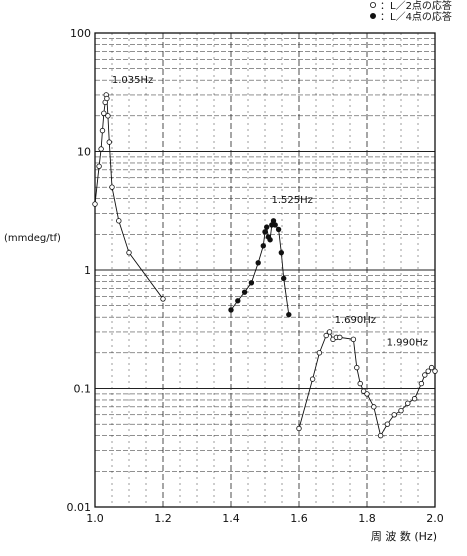  Describe the element at coordinates (416, 6) in the screenshot. I see `legend-label: ：L／2点の応答` at that location.